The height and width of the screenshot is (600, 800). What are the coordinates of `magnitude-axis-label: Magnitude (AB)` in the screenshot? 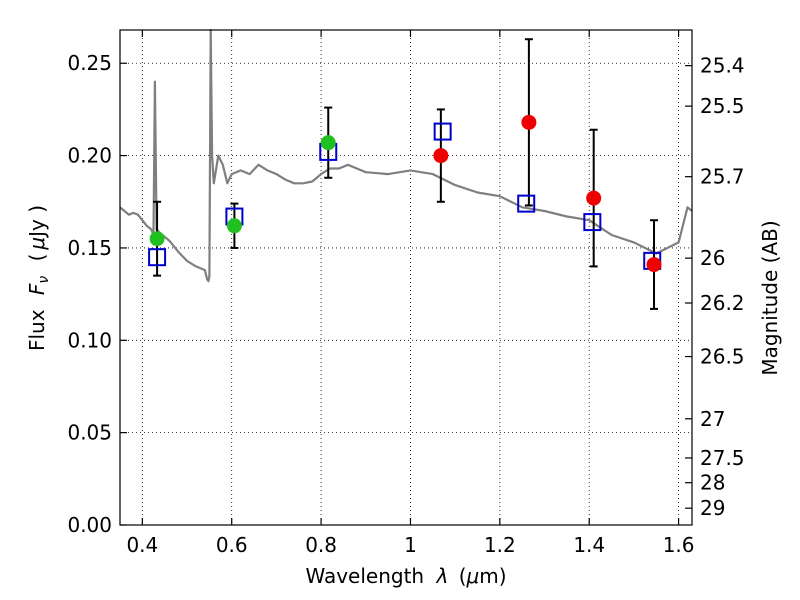 It's located at (770, 297).